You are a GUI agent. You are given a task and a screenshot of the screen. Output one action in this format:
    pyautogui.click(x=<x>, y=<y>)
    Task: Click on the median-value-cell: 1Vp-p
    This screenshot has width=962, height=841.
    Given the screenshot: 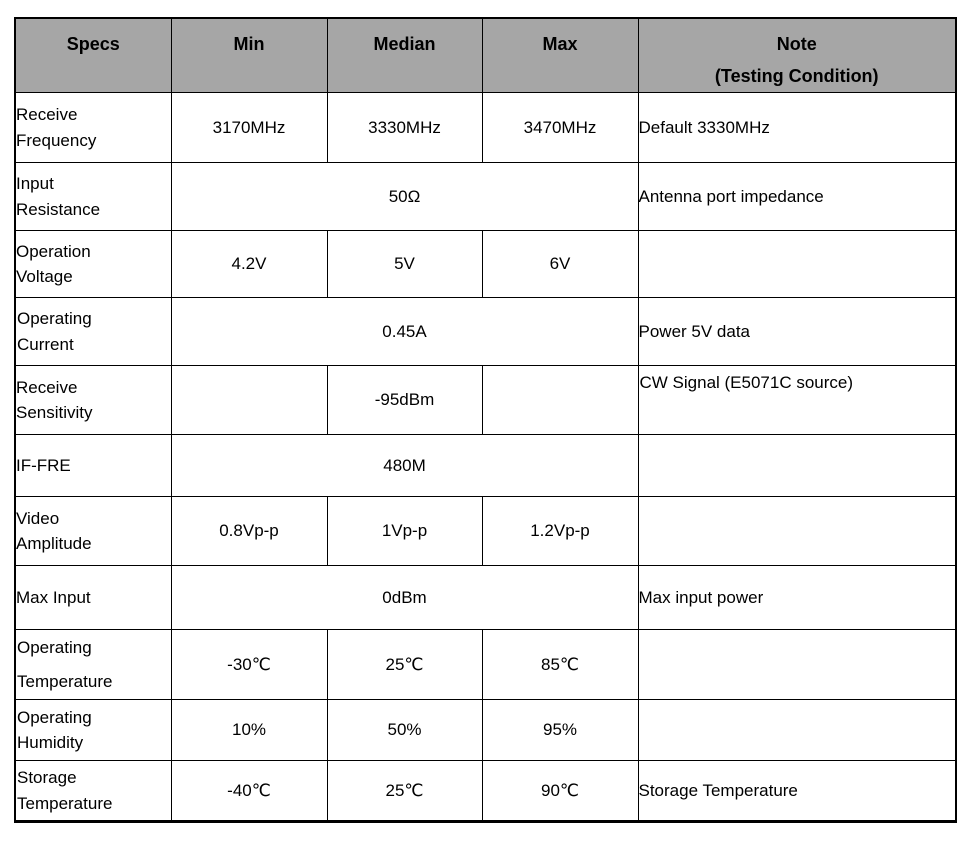 What is the action you would take?
    pyautogui.click(x=404, y=531)
    